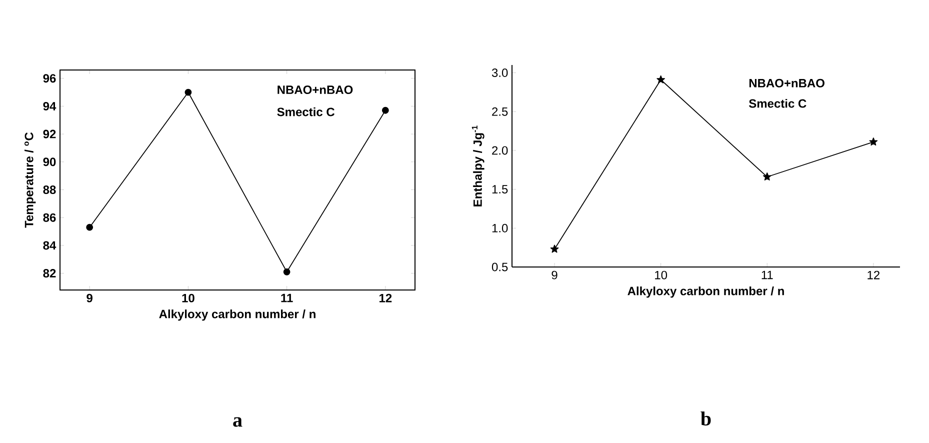 Image resolution: width=929 pixels, height=443 pixels. What do you see at coordinates (30, 180) in the screenshot?
I see `y-axis-title: Temperature / $^{o}$C` at bounding box center [30, 180].